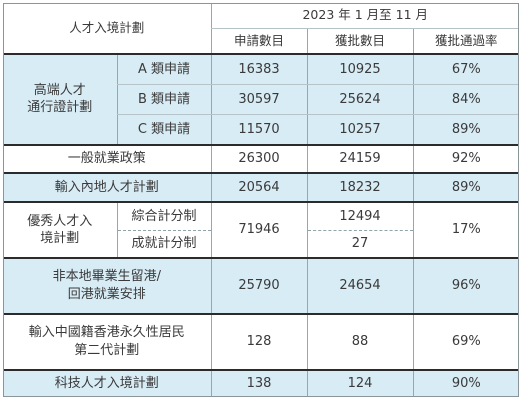 Image resolution: width=523 pixels, height=401 pixels. Describe the element at coordinates (259, 383) in the screenshot. I see `row-techtas-apps: 138` at that location.